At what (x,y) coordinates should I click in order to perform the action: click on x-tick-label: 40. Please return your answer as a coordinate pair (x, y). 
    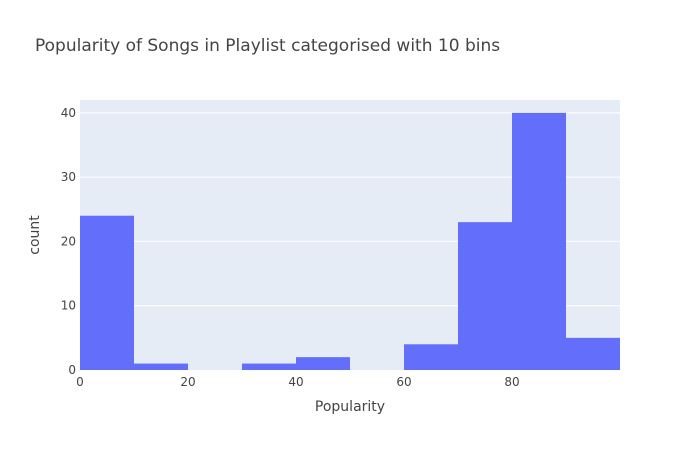
    Looking at the image, I should click on (295, 382).